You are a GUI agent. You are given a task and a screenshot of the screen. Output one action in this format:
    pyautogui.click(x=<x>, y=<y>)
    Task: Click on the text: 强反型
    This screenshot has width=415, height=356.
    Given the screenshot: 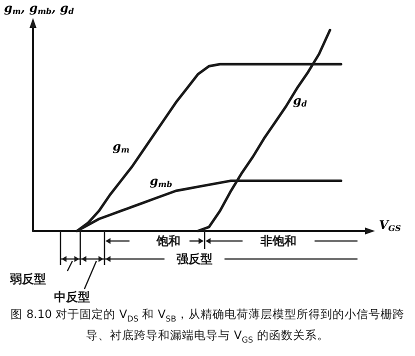 What is the action you would take?
    pyautogui.click(x=194, y=259)
    